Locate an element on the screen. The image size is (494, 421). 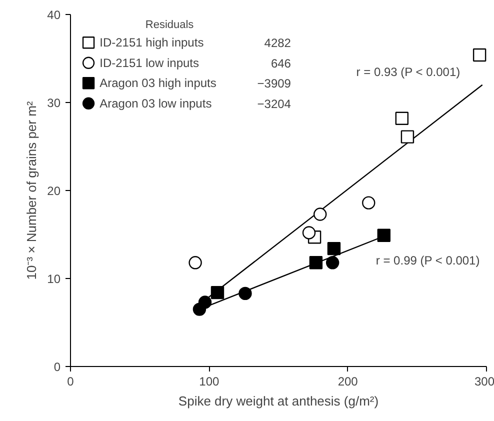
x-tick-label: 300 is located at coordinates (484, 381).